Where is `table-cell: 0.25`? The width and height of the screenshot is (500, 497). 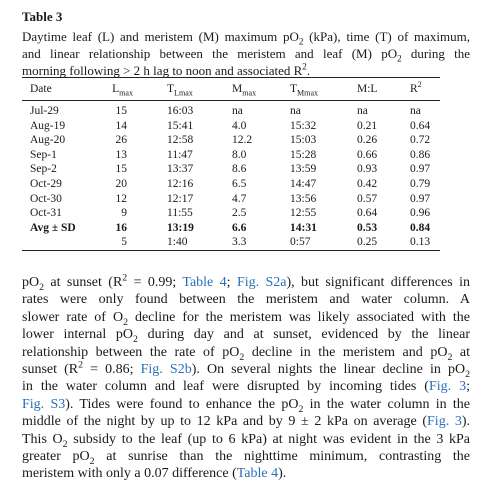
table-cell: 0.25 is located at coordinates (367, 242).